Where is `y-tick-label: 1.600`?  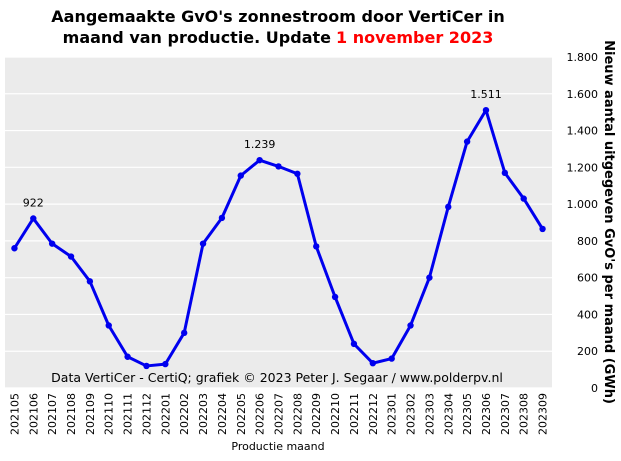
y-tick-label: 1.600 is located at coordinates (583, 94).